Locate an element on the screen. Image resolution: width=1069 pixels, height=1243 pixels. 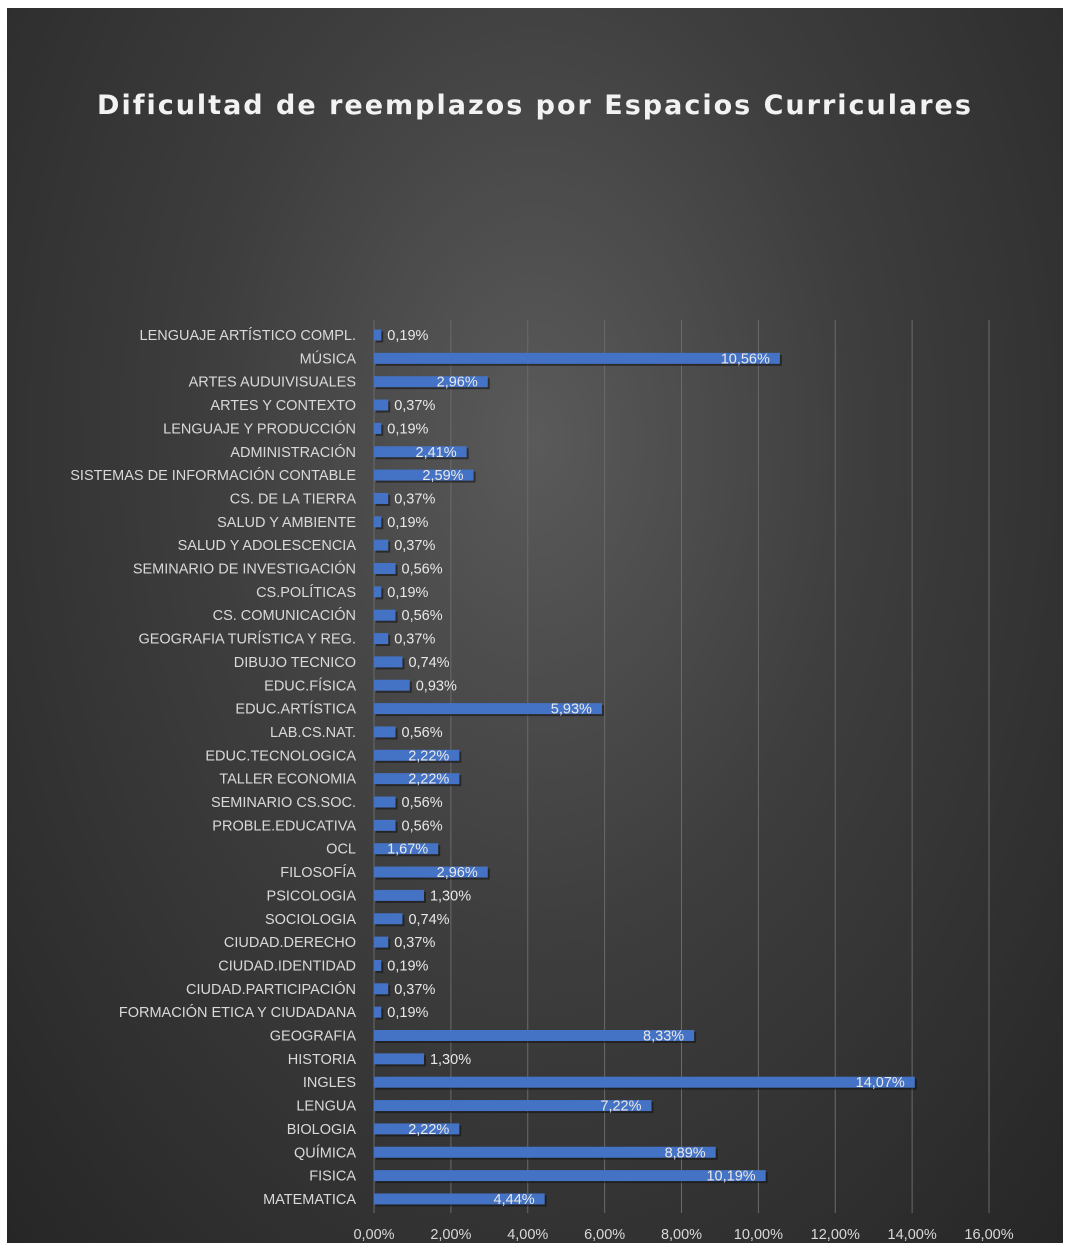
x-tick-label: 16,00% is located at coordinates (988, 1235).